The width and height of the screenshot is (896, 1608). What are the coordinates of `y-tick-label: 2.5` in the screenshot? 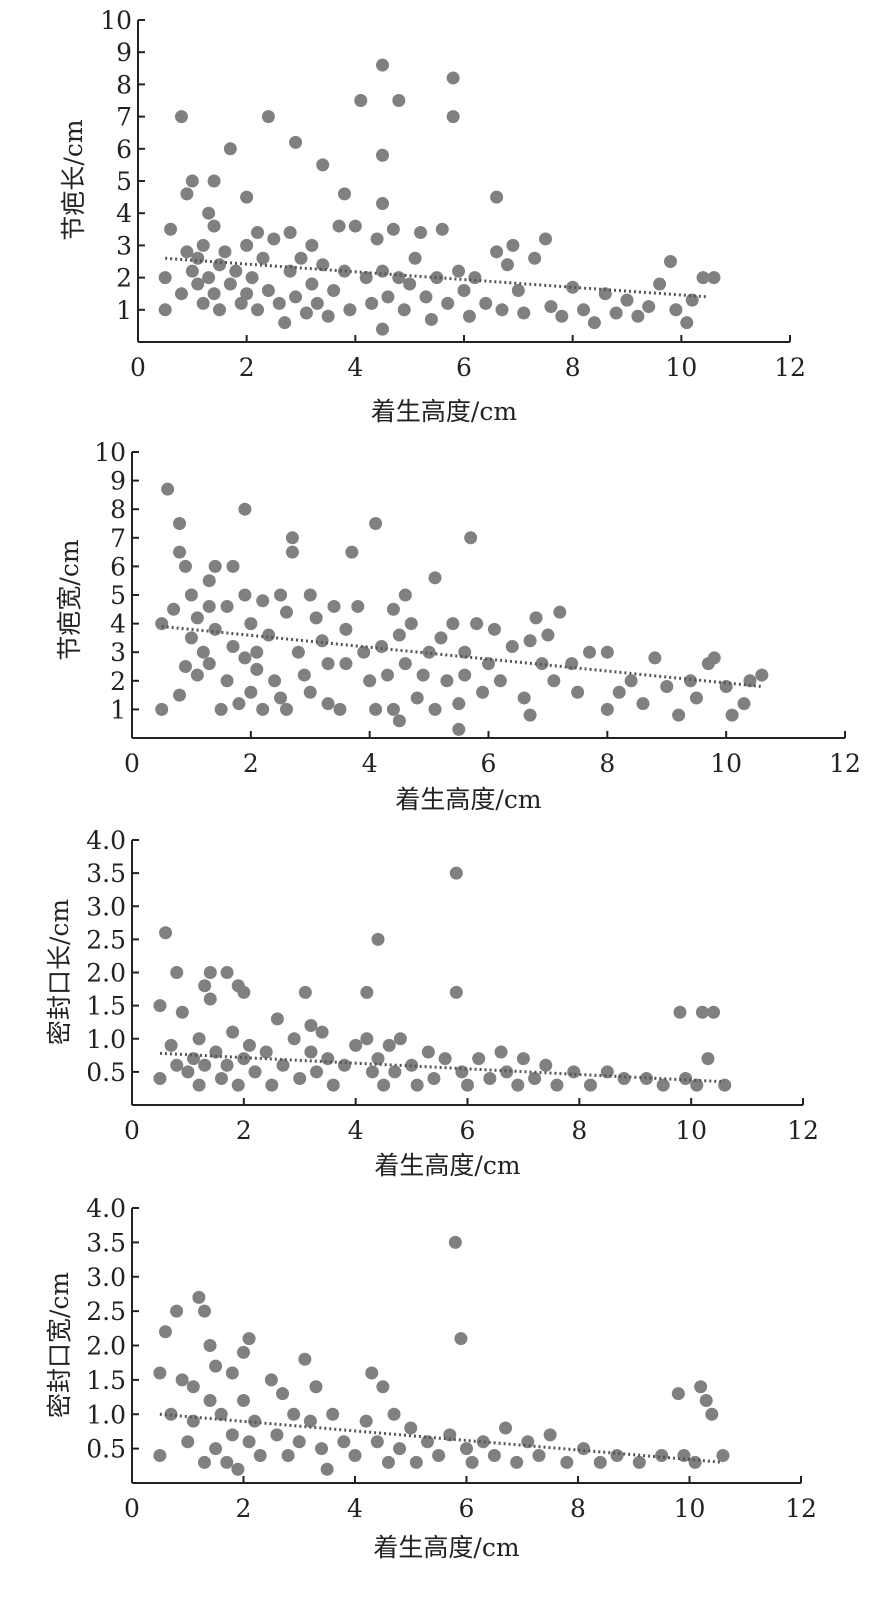 It's located at (106, 1311).